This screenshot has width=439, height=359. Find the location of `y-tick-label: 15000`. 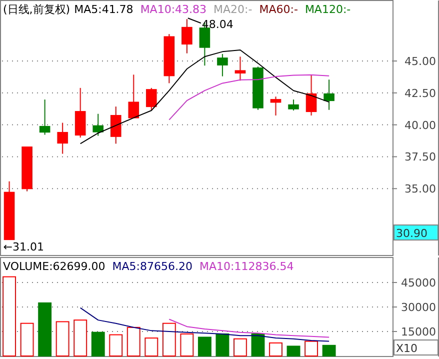

y-tick-label: 15000 is located at coordinates (418, 332).